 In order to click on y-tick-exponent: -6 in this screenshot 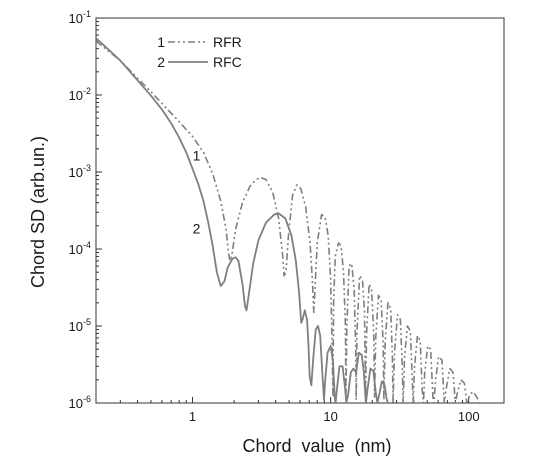, I will do `click(87, 399)`.